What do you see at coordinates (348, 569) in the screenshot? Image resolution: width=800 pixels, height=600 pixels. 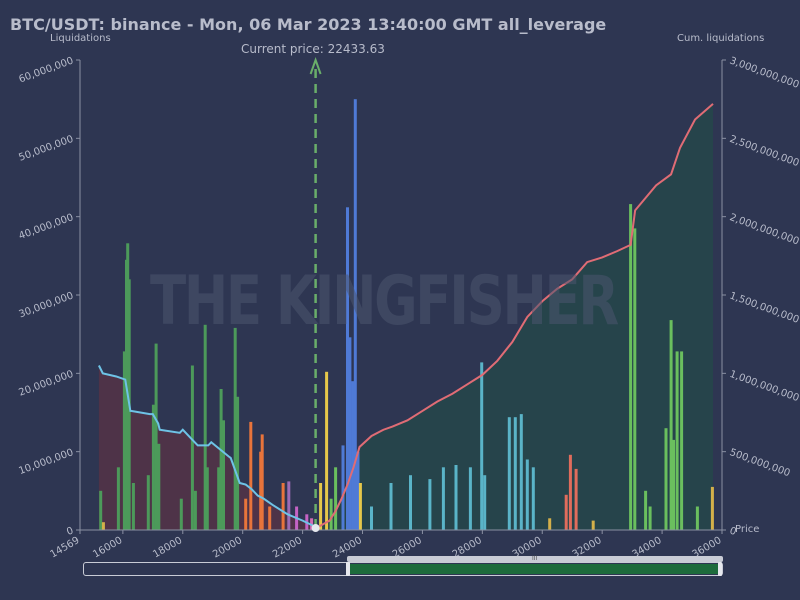 I see `navigator-left-handle` at bounding box center [348, 569].